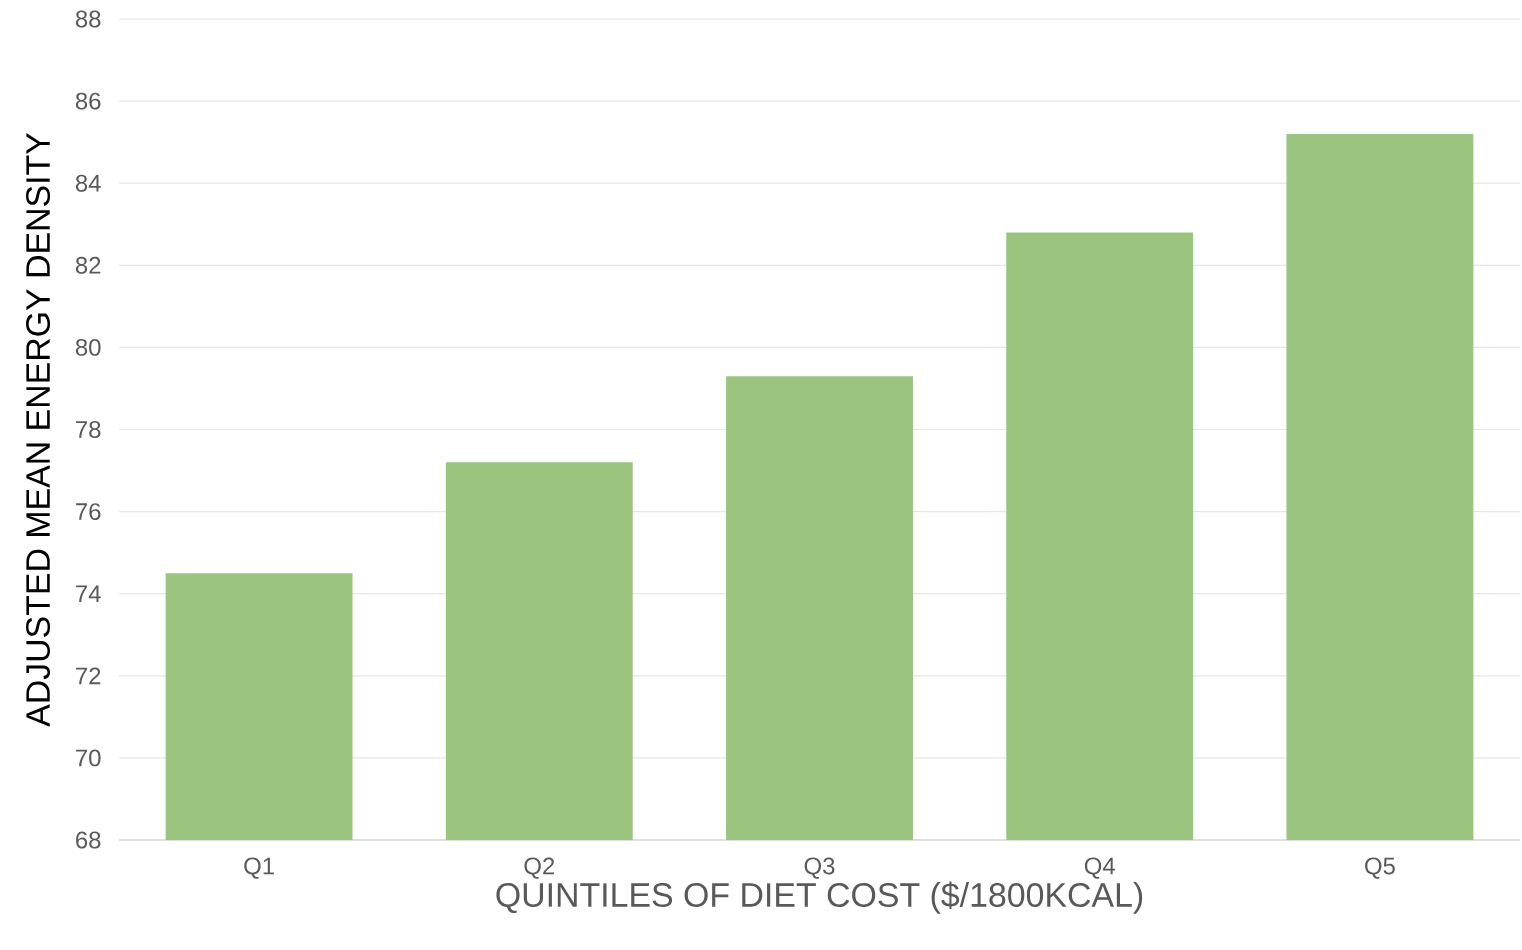 Image resolution: width=1522 pixels, height=950 pixels. I want to click on y-tick-label: 78, so click(88, 429).